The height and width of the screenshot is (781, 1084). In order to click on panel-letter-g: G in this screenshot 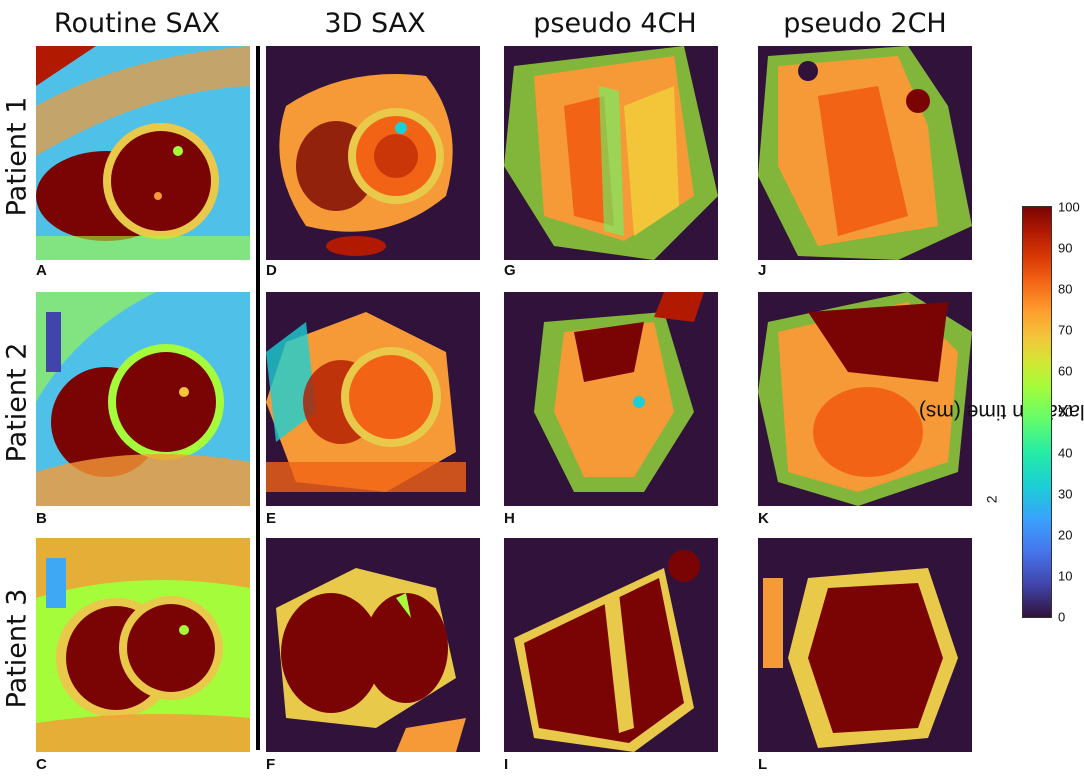, I will do `click(510, 270)`.